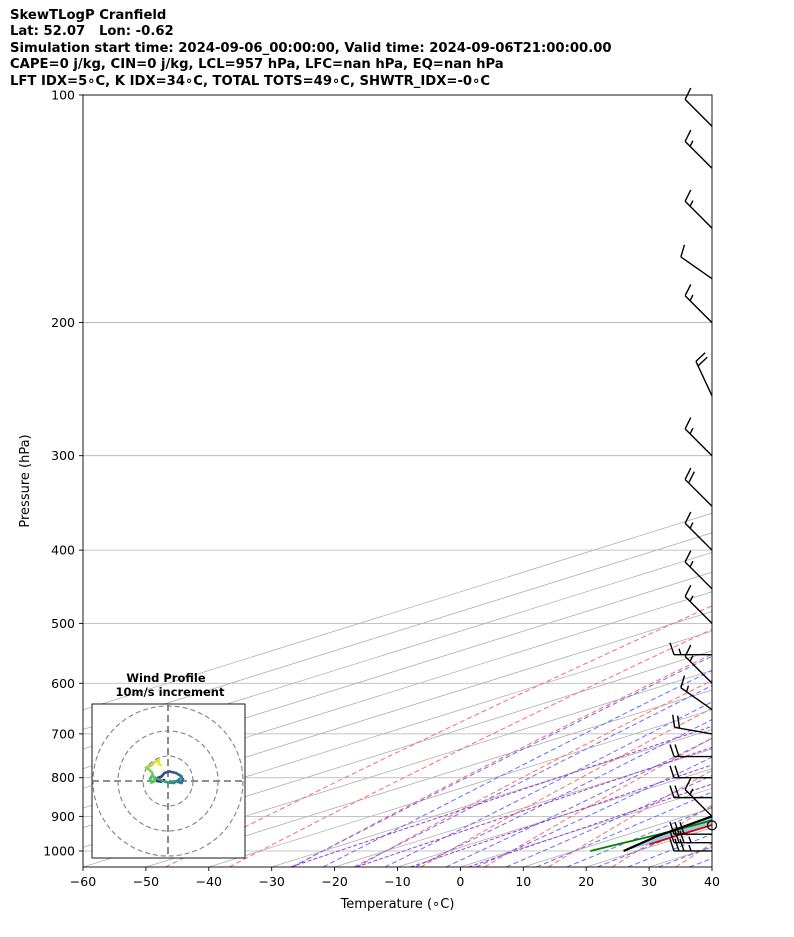  What do you see at coordinates (63, 733) in the screenshot?
I see `y-tick-label: 700` at bounding box center [63, 733].